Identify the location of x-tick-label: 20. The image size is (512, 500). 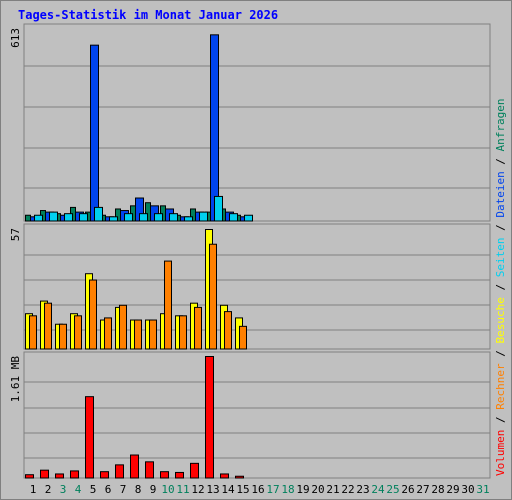
(317, 489).